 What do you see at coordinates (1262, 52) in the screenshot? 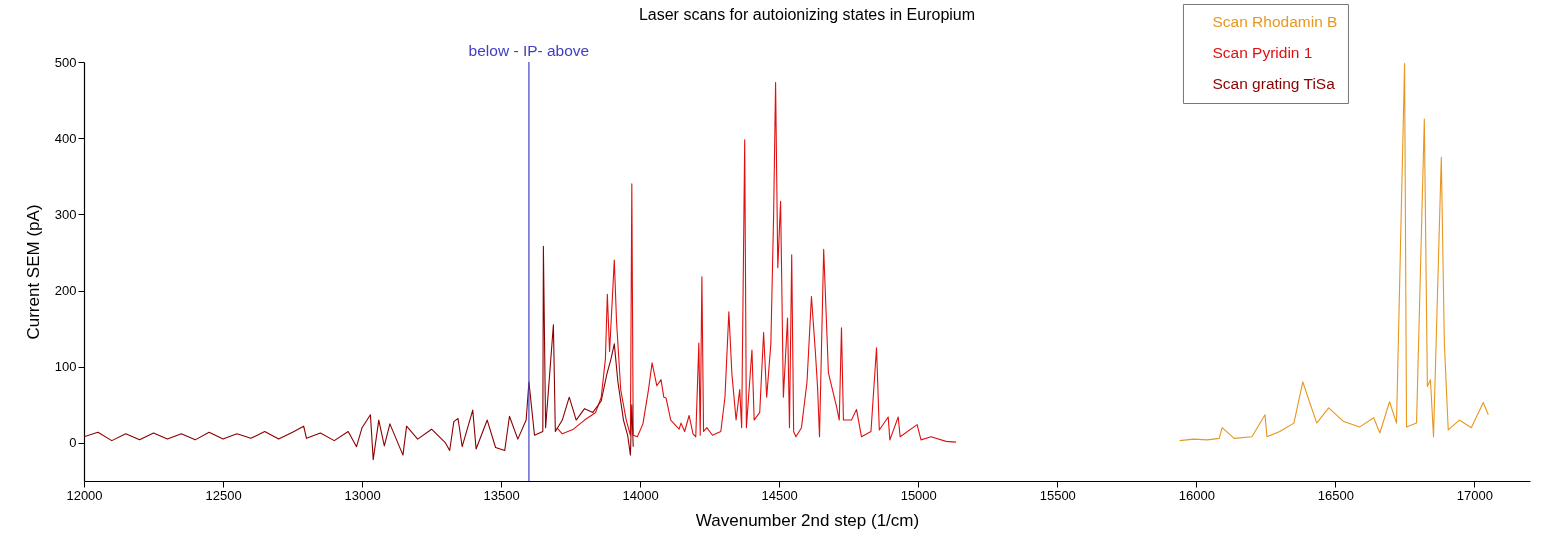
I see `text: Scan Pyridin 1` at bounding box center [1262, 52].